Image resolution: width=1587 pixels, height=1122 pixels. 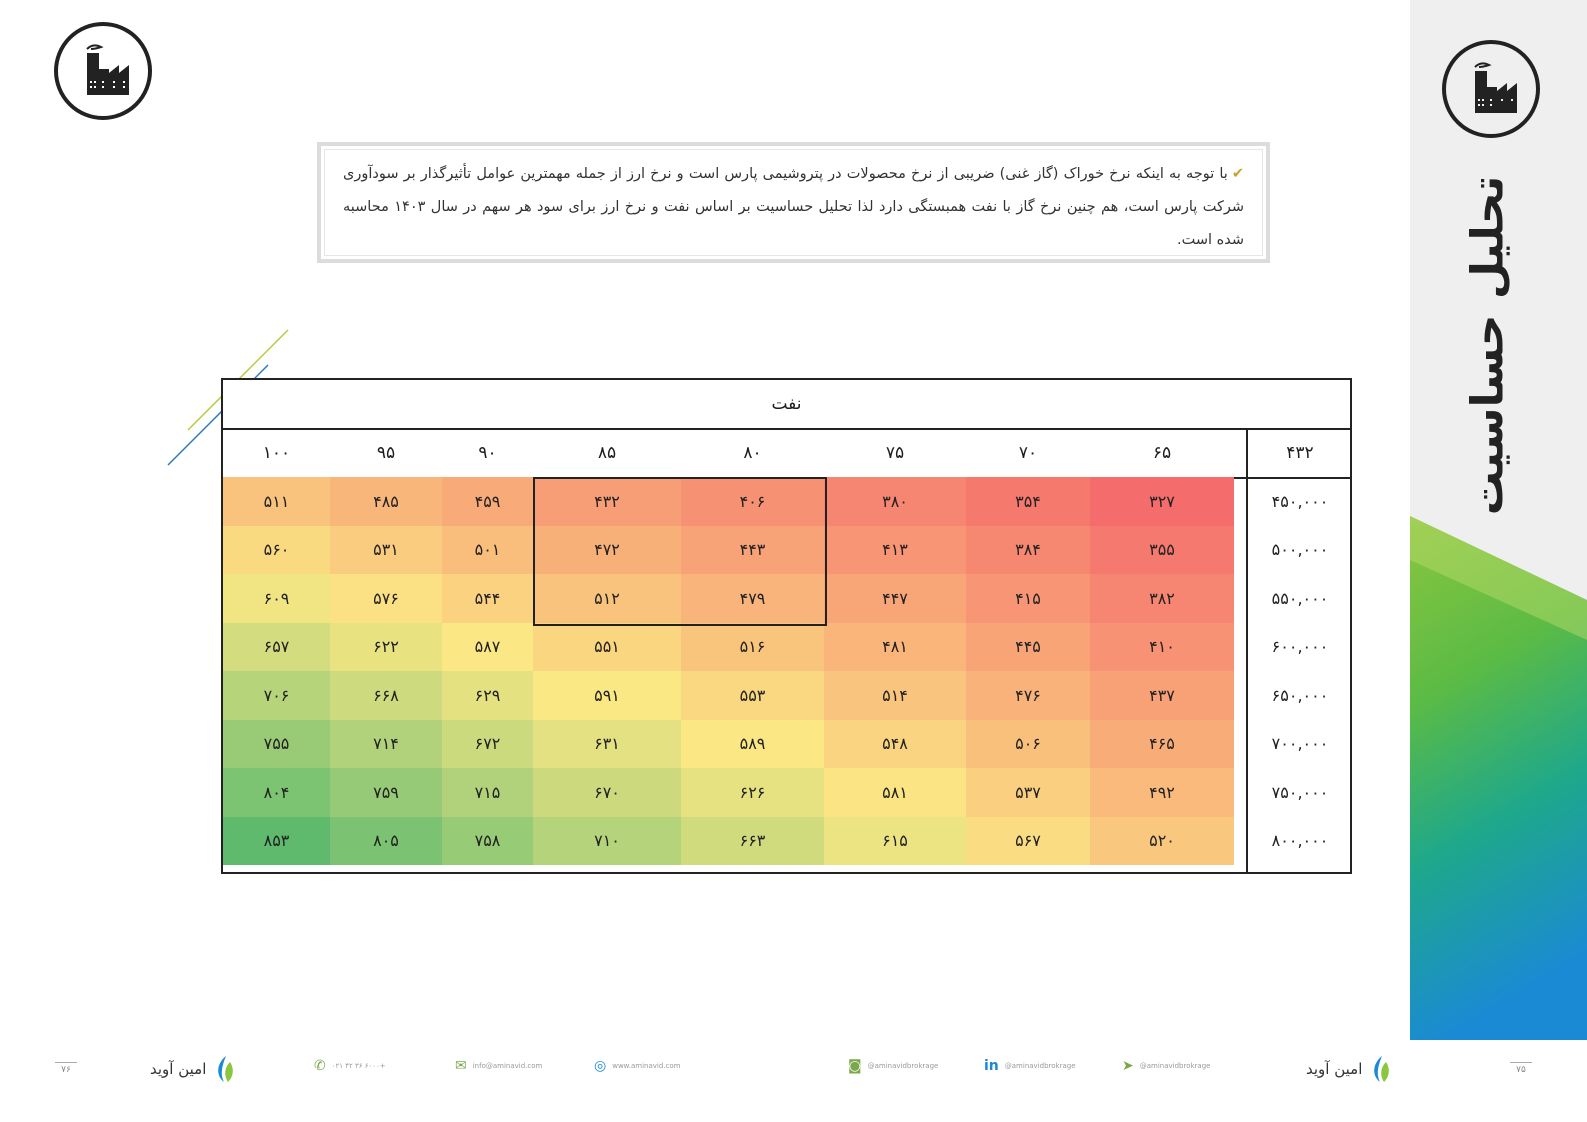 I want to click on footer-phone: ✆ ۰۲۱ ۴۲ ۳۶ ۶۰۰۰+, so click(x=350, y=1066).